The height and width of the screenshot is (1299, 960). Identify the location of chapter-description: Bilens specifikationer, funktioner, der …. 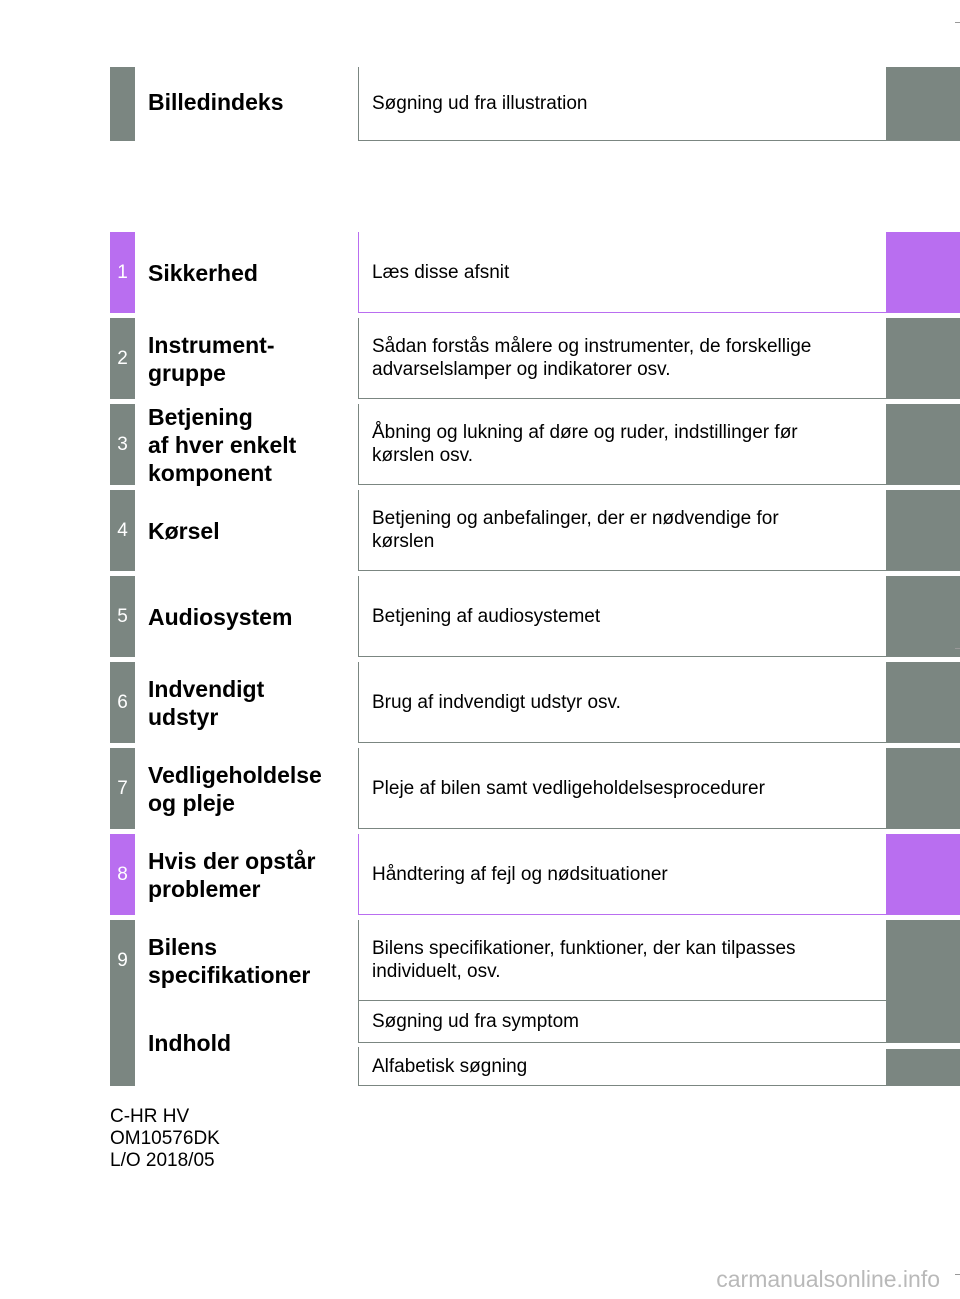
(622, 960).